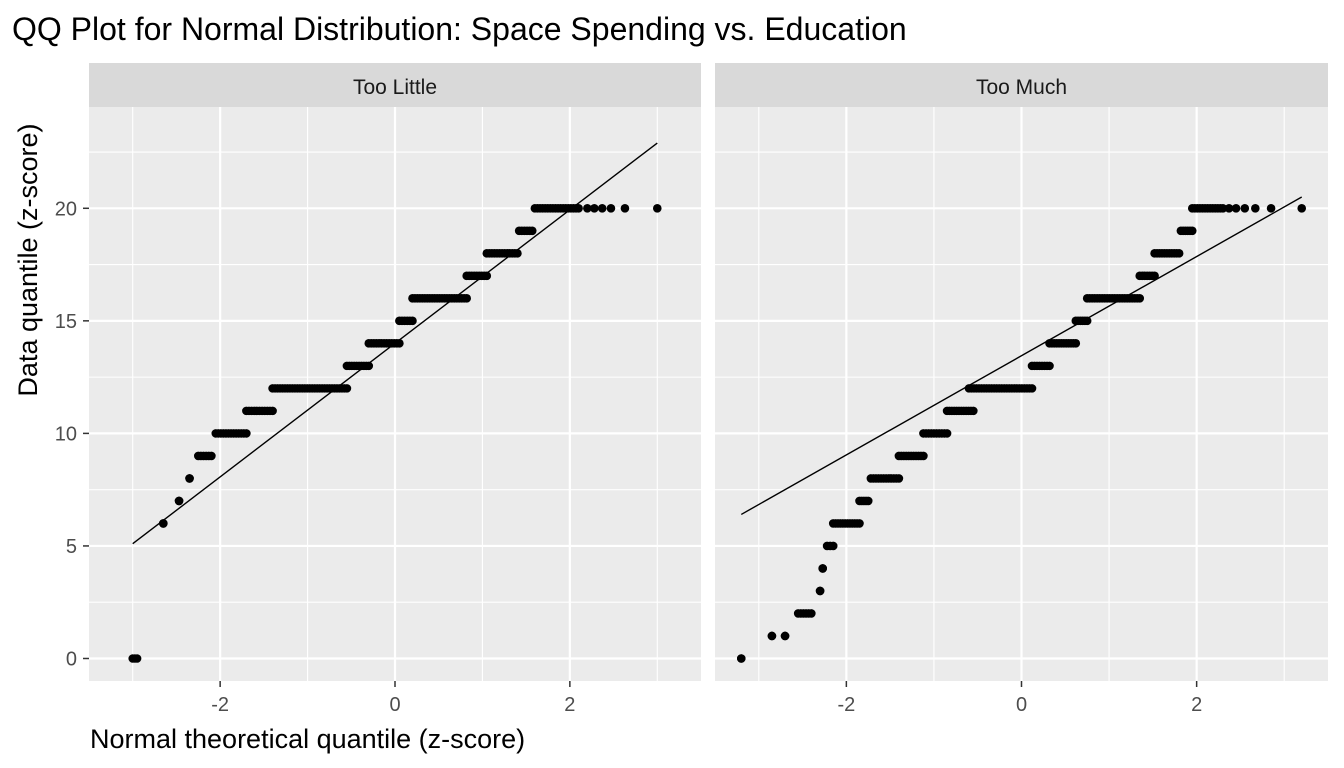 This screenshot has width=1344, height=768. Describe the element at coordinates (66, 209) in the screenshot. I see `y-tick-label: 20` at that location.